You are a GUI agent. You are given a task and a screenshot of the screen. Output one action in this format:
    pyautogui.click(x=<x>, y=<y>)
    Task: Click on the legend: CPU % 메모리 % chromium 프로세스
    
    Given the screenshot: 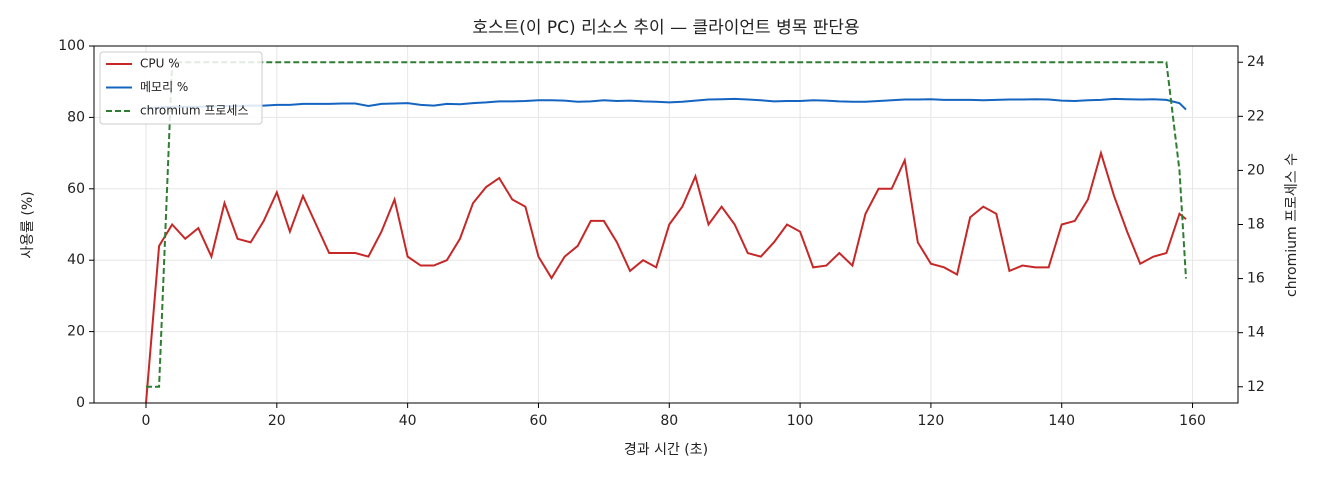 What is the action you would take?
    pyautogui.click(x=181, y=88)
    